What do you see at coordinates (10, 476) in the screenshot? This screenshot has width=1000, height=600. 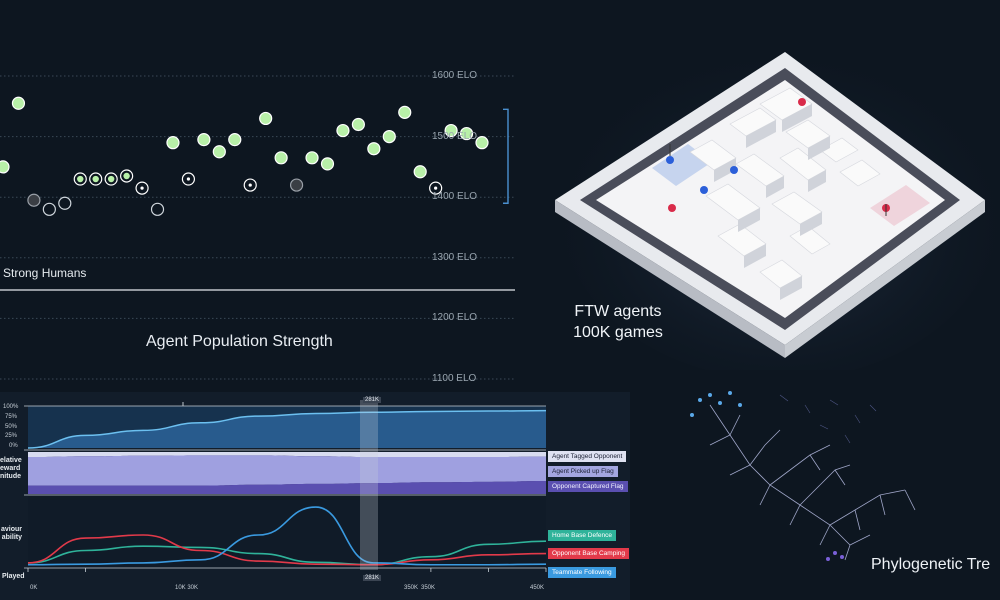 I see `label-line: nitude` at bounding box center [10, 476].